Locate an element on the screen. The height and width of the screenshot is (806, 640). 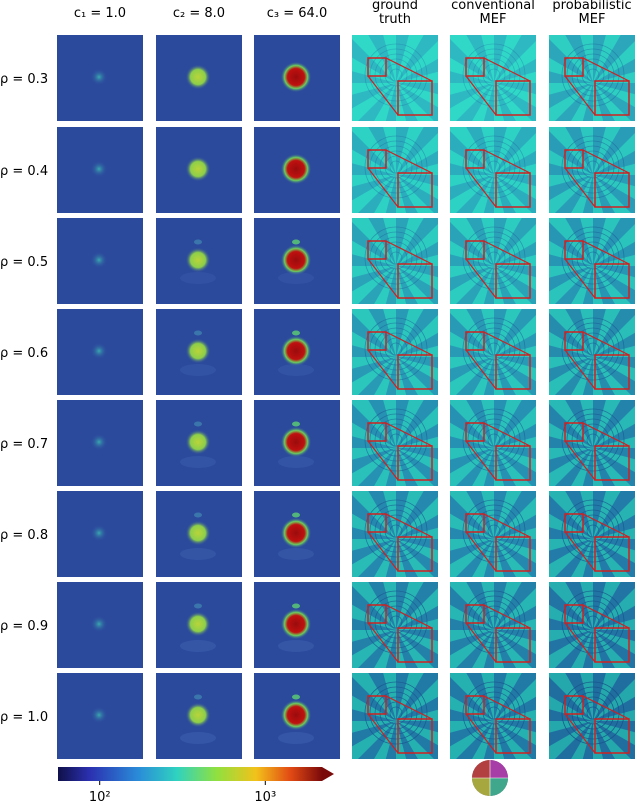
row-label: ρ = 0.7 is located at coordinates (24, 444).